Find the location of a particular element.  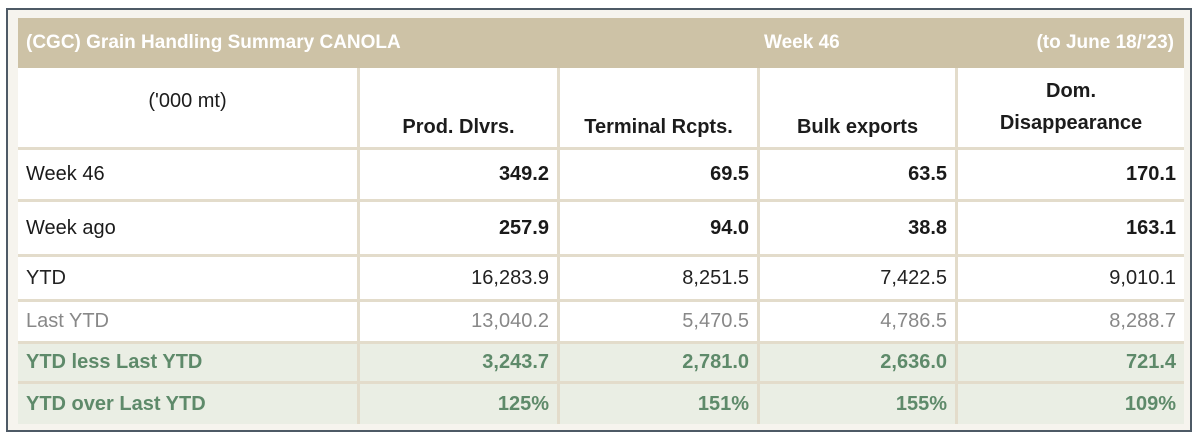

table-title: (CGC) Grain Handling Summary CANOLA is located at coordinates (389, 43).